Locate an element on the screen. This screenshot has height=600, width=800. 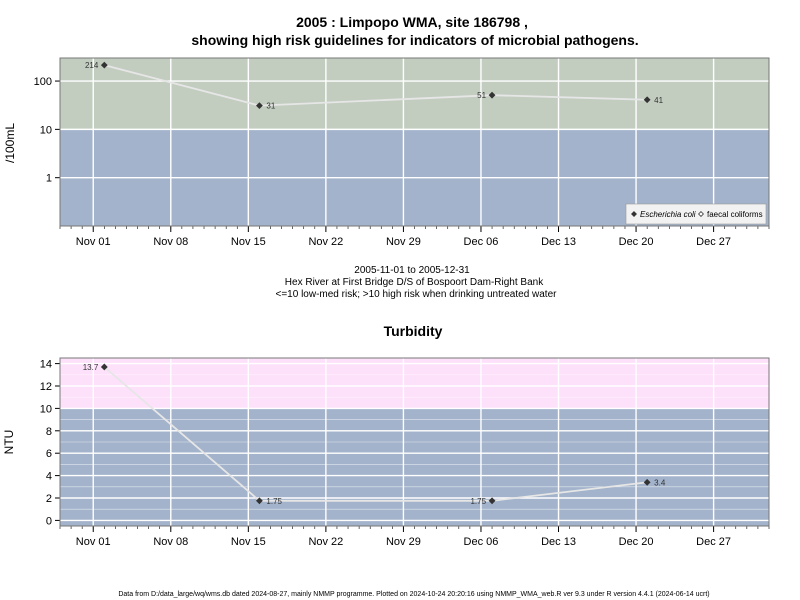
chart2-y-tick-label: 0 is located at coordinates (49, 521).